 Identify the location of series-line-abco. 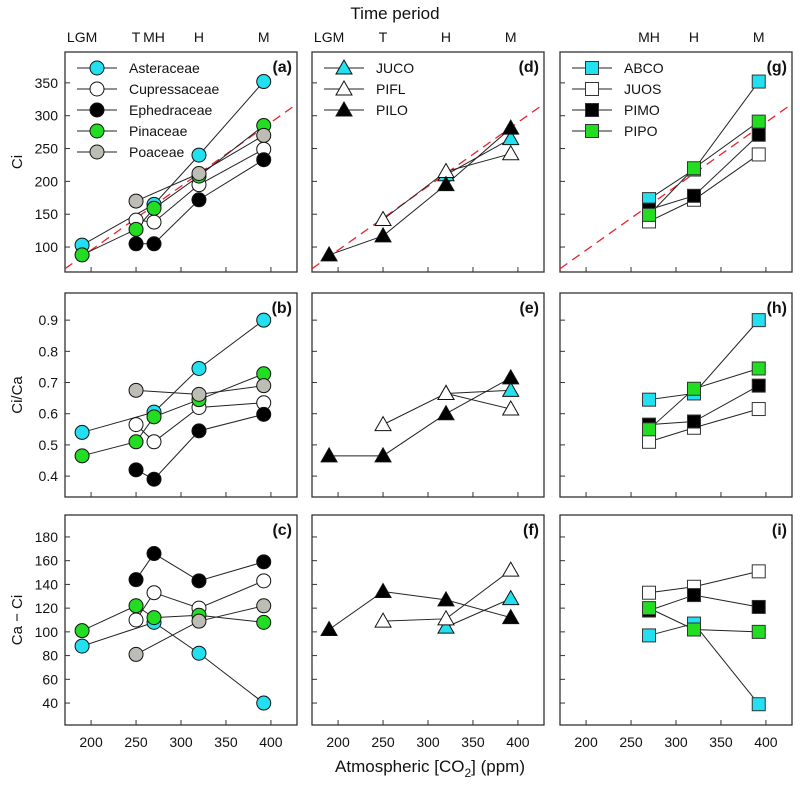
(704, 360).